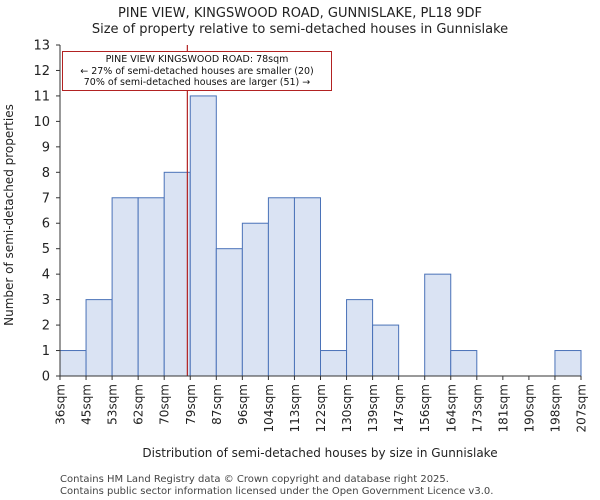  I want to click on y-axis-label: Number of semi-detached properties, so click(9, 215).